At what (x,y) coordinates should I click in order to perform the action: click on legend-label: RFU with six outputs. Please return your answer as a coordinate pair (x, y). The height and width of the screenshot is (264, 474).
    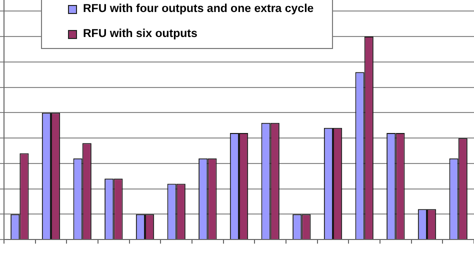
    Looking at the image, I should click on (140, 34).